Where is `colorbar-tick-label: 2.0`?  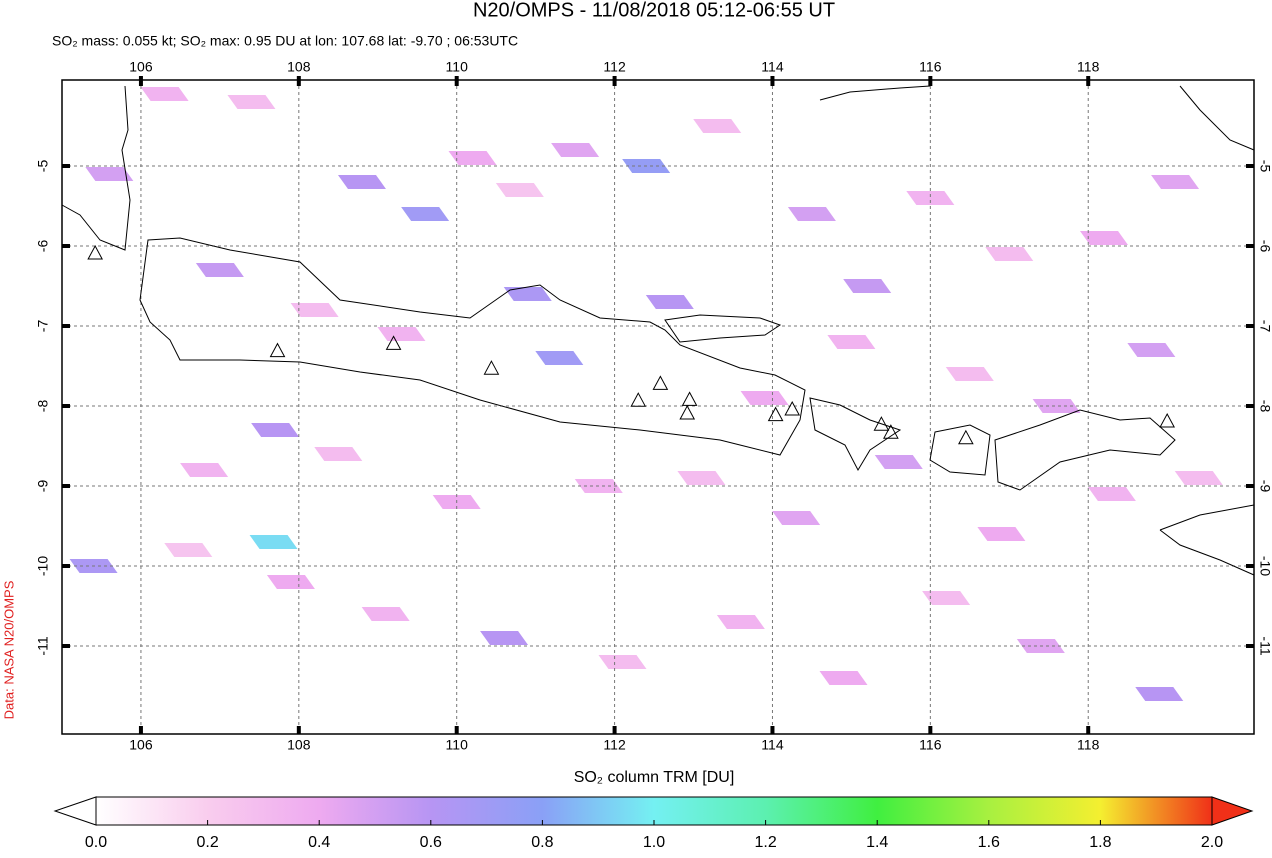 colorbar-tick-label: 2.0 is located at coordinates (1212, 842).